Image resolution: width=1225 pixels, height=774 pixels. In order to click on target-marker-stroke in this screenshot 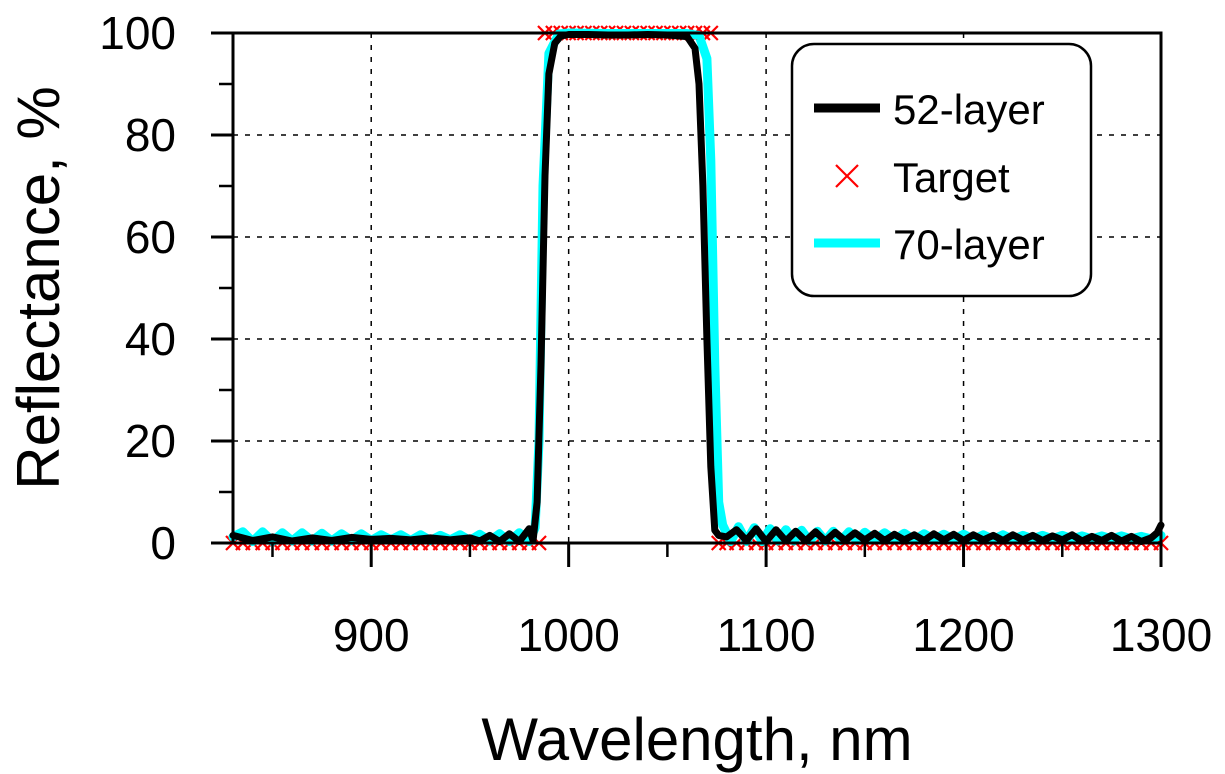, I will do `click(847, 176)`.